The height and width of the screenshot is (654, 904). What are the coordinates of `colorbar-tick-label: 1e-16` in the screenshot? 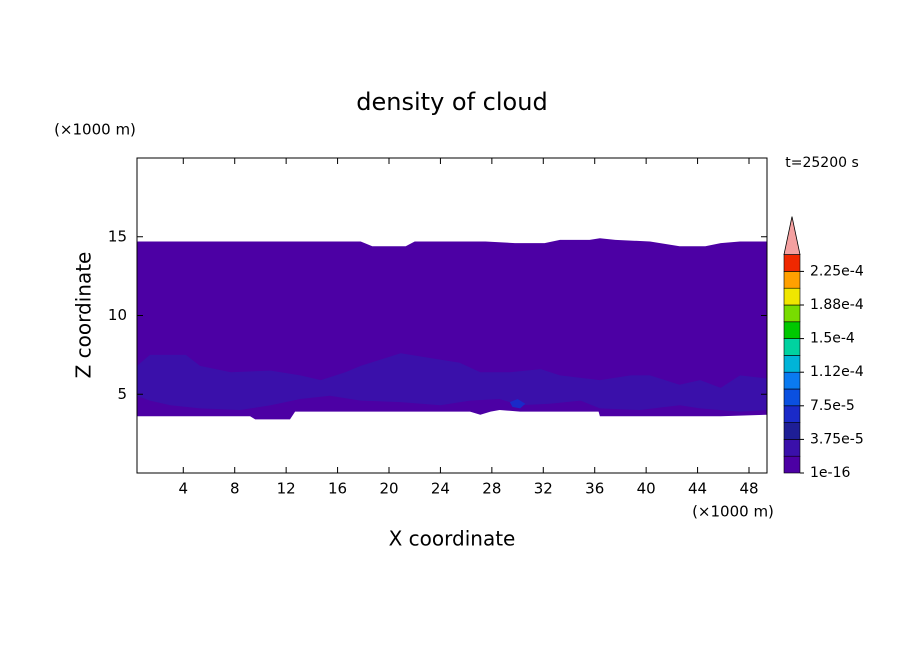 It's located at (830, 473).